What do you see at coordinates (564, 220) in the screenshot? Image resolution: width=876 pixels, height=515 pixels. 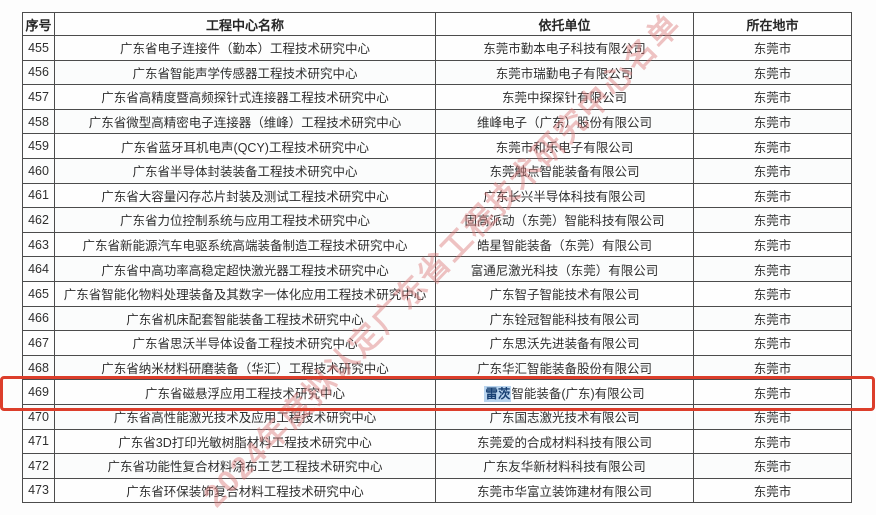 I see `cell-supporting-org: 固高派动（东莞）智能科技有限公司` at bounding box center [564, 220].